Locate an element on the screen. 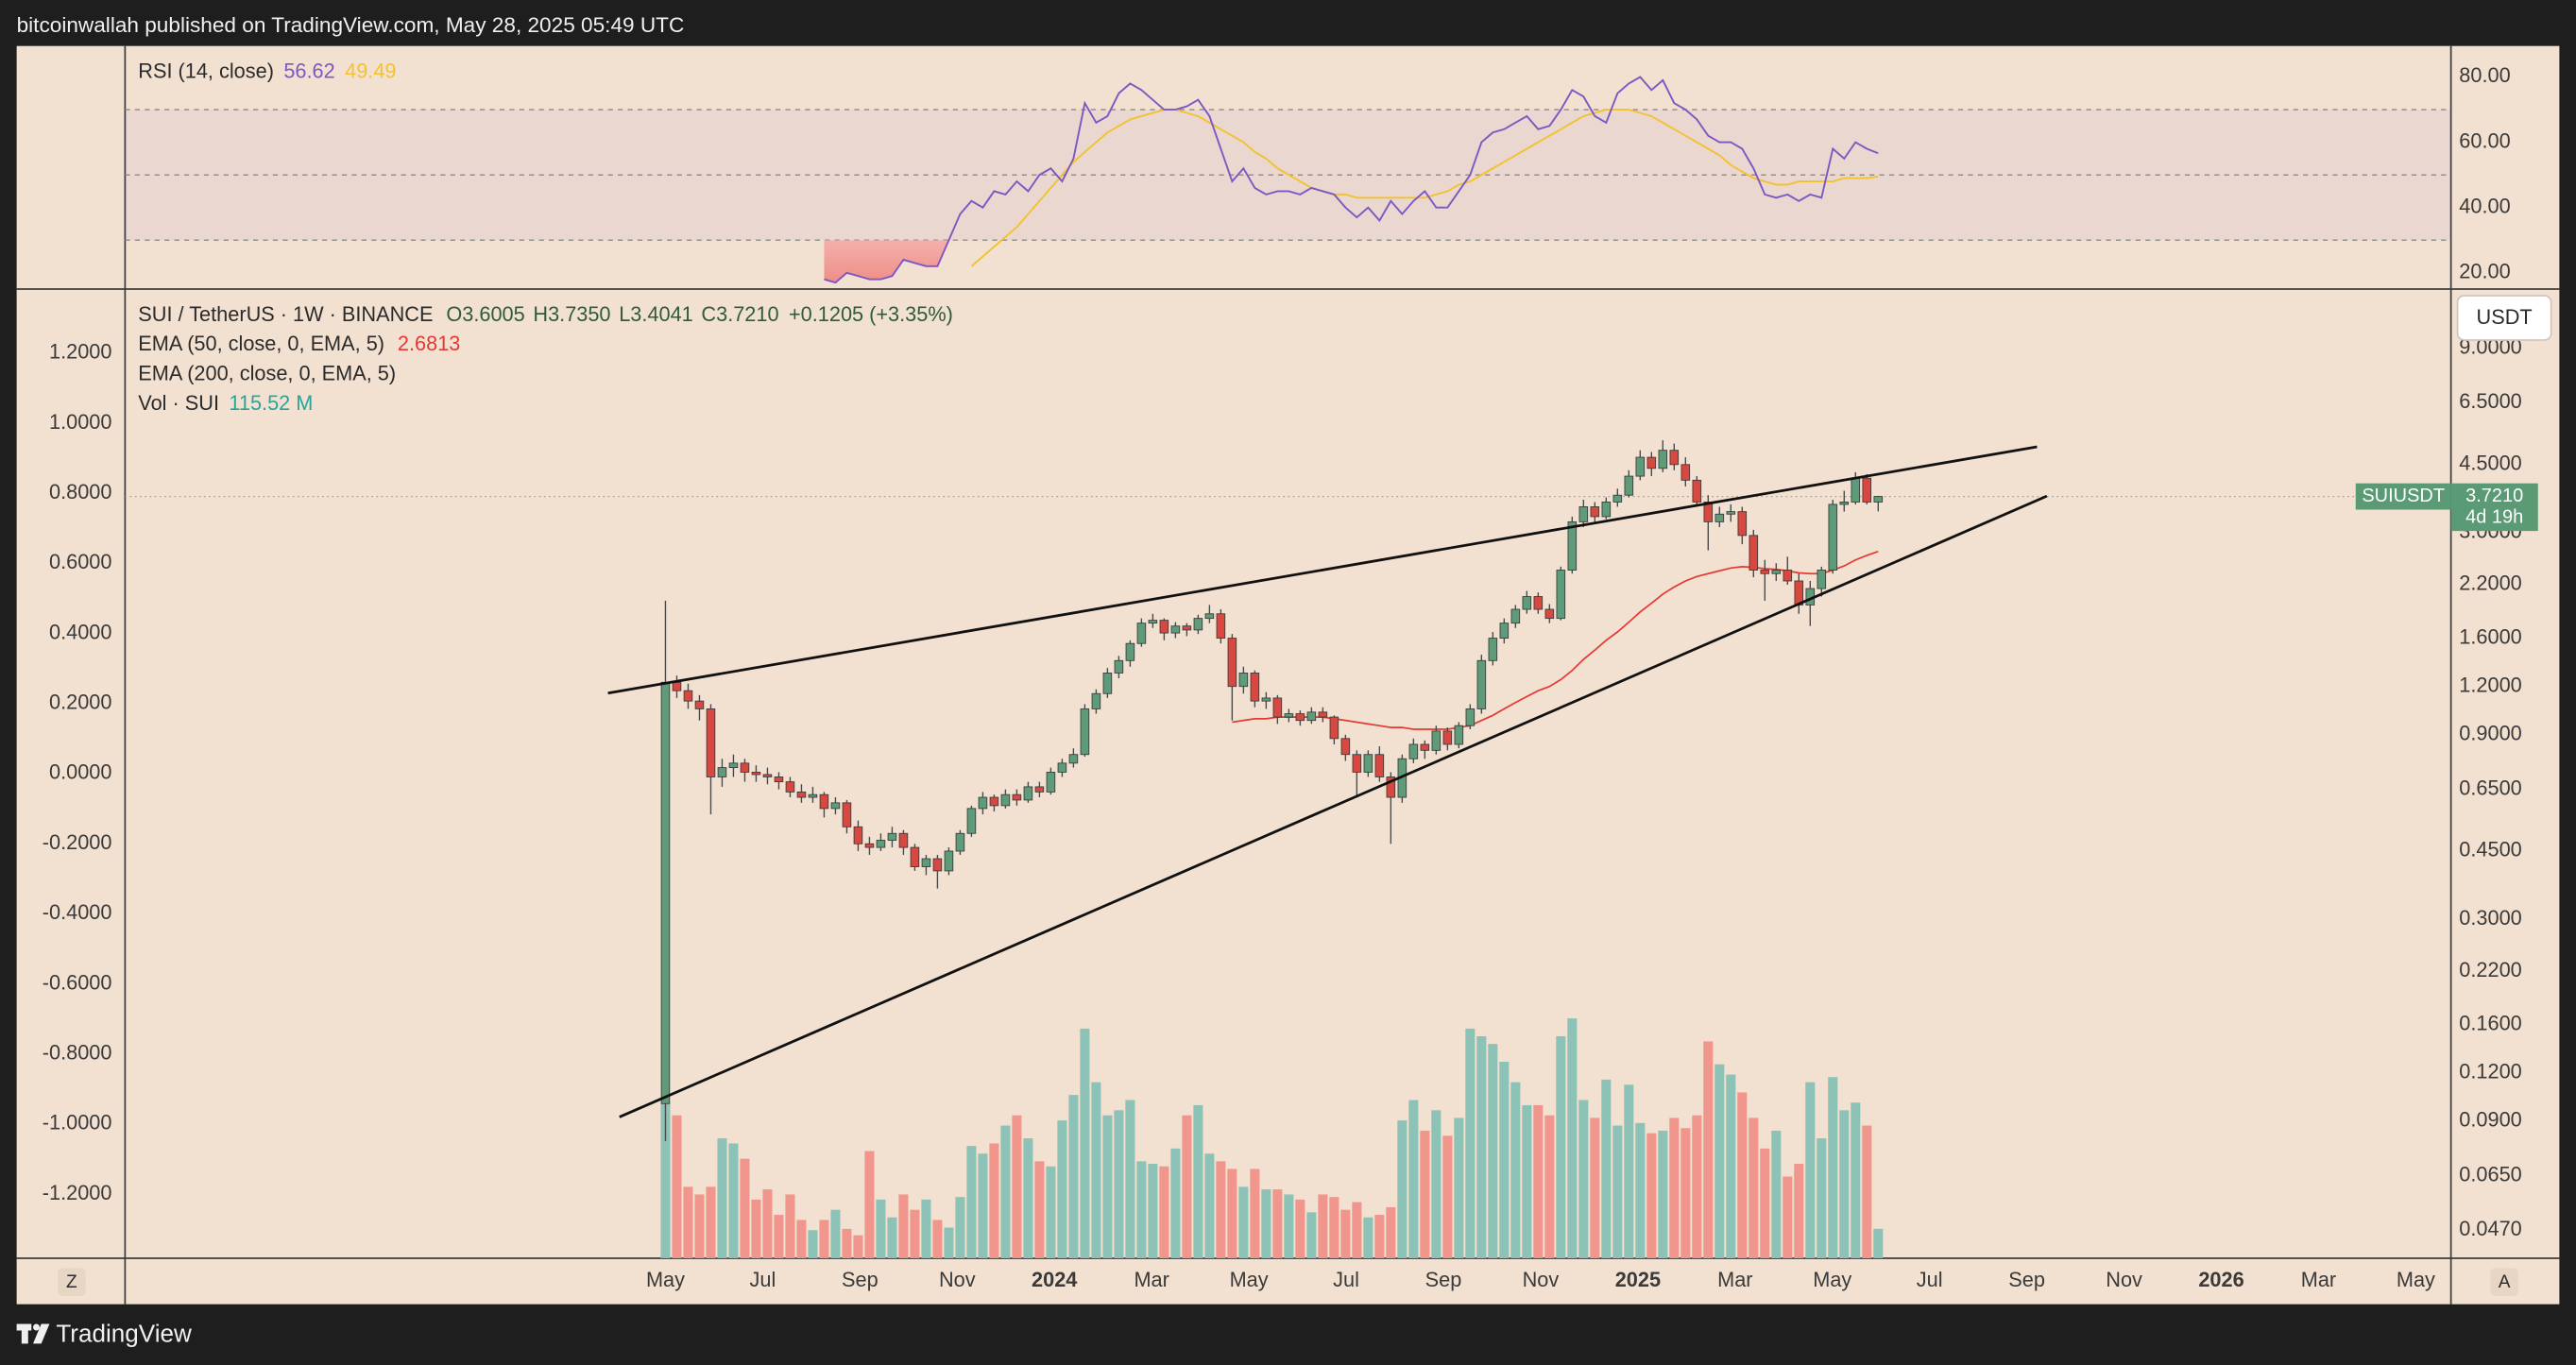 Image resolution: width=2576 pixels, height=1365 pixels. legend-item: SUI / TetherUS · 1W · BINANCE is located at coordinates (285, 314).